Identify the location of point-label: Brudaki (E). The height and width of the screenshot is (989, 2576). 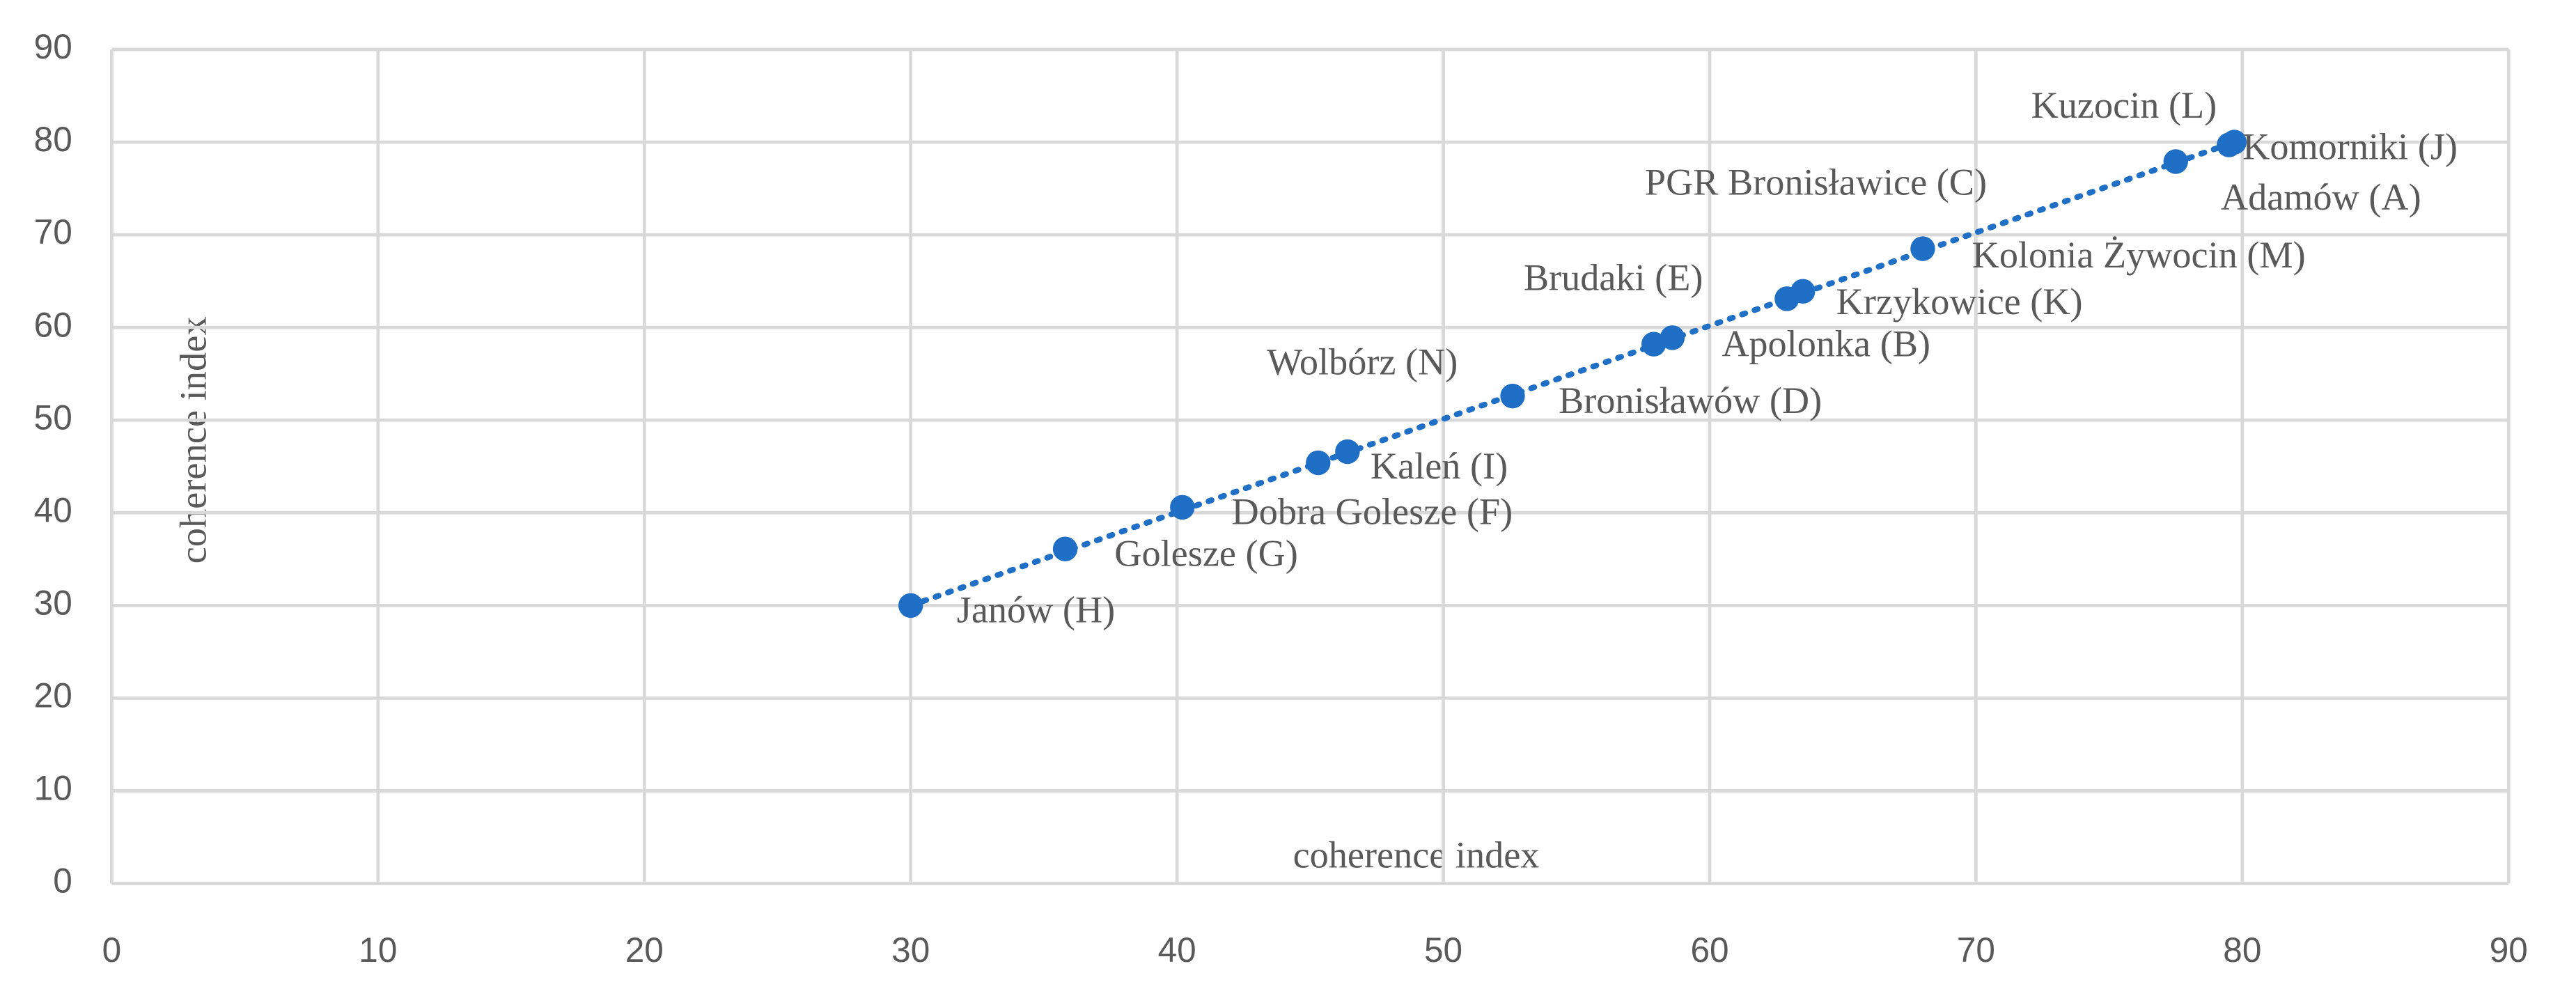
(1614, 278).